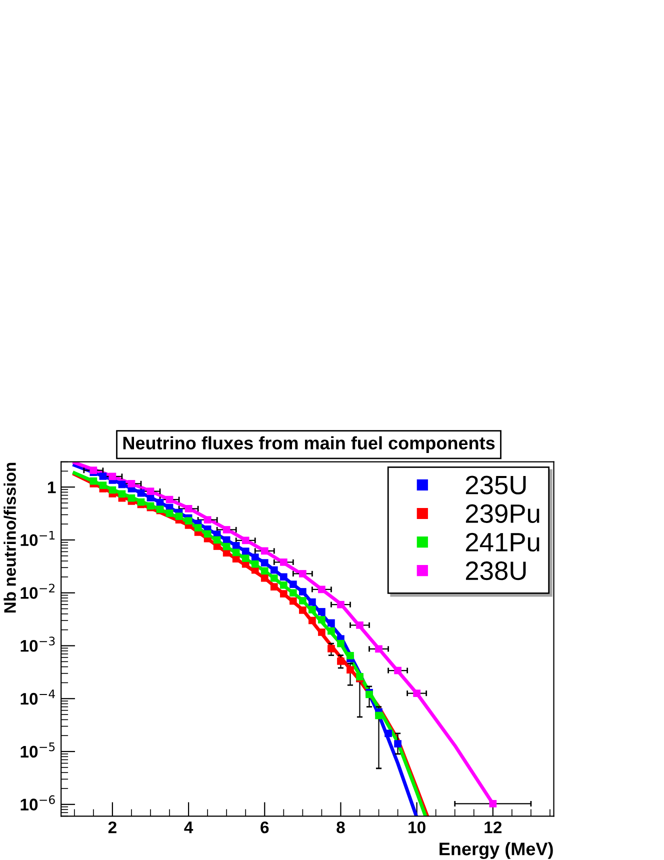  Describe the element at coordinates (37, 538) in the screenshot. I see `y-tick-label: 10$^{−1}$` at that location.